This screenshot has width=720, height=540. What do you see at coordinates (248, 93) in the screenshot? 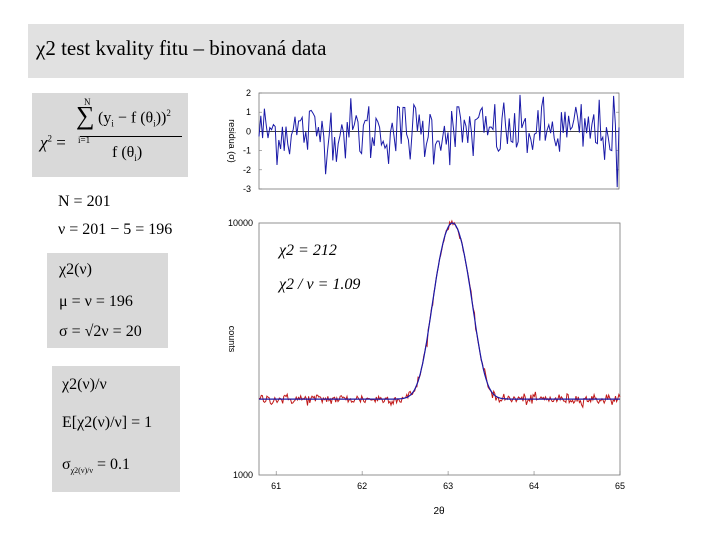
I see `residual-y-tick-label: 2` at bounding box center [248, 93].